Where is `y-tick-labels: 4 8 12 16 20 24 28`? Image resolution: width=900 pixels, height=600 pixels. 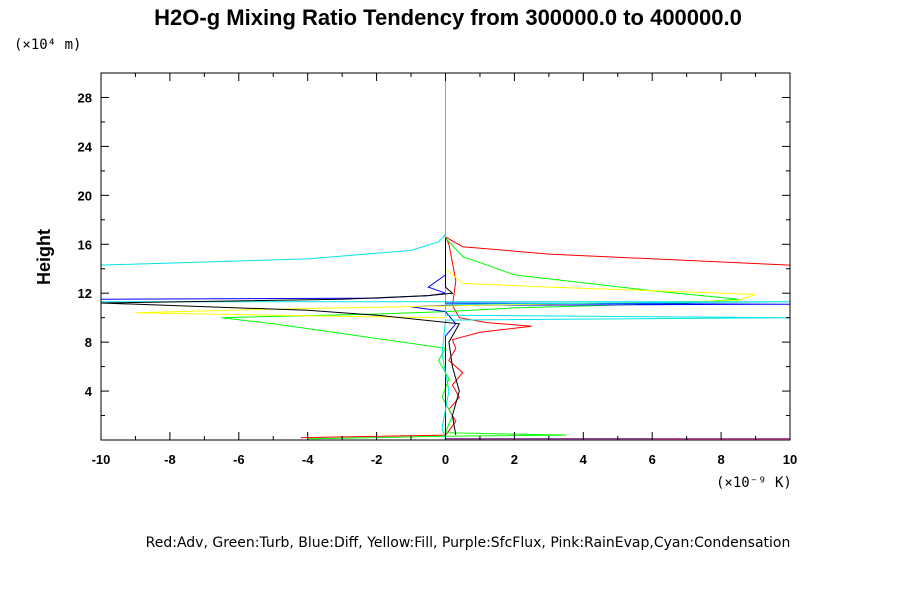 y-tick-labels: 4 8 12 16 20 24 28 is located at coordinates (85, 244).